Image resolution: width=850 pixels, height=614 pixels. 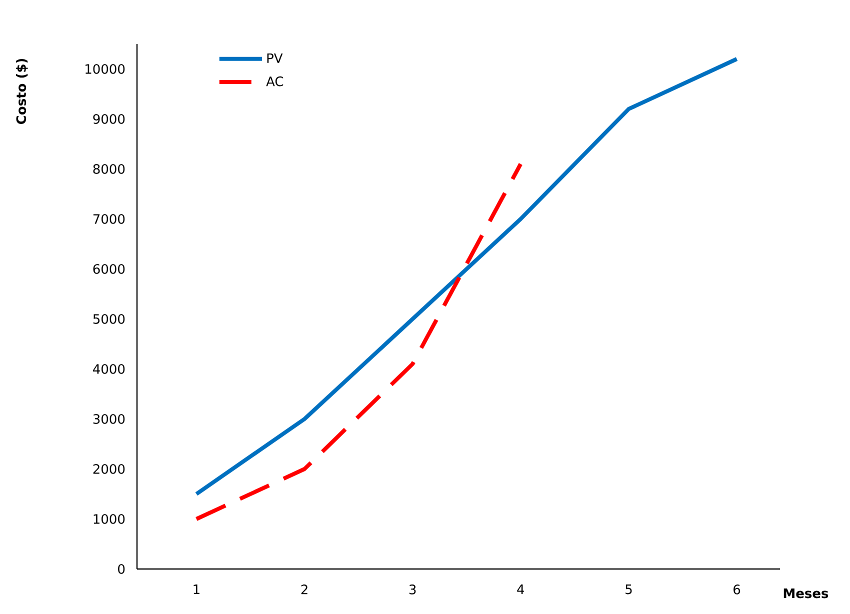 I want to click on y-tick-label: 3000, so click(x=109, y=419).